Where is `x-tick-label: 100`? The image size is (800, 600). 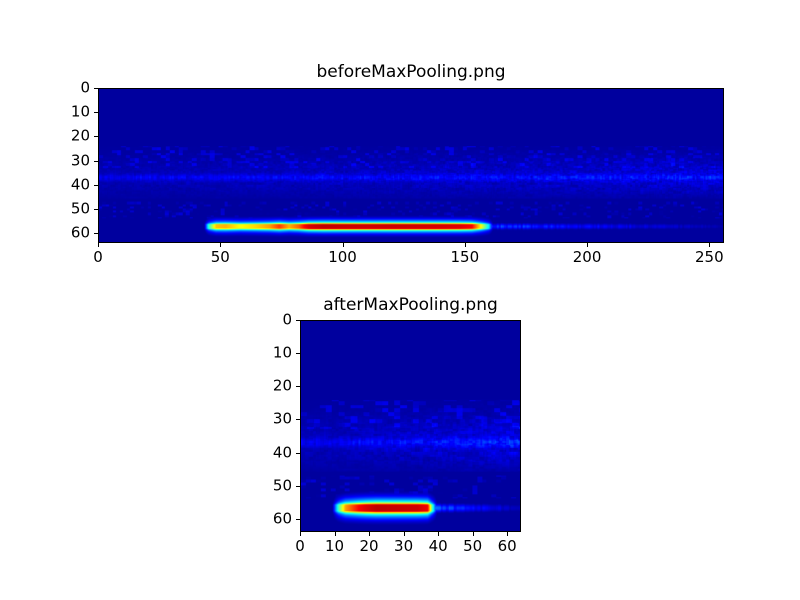 x-tick-label: 100 is located at coordinates (342, 257).